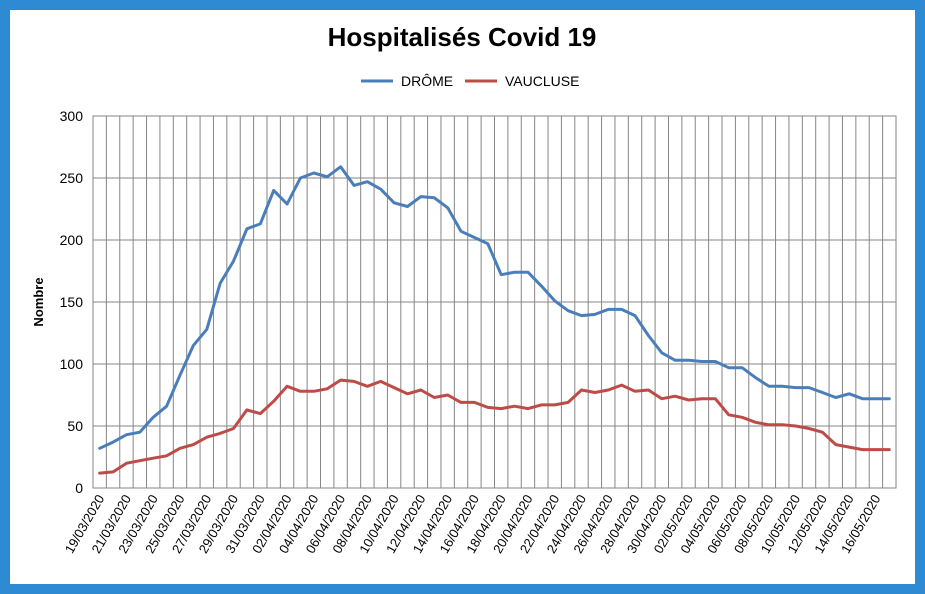 Image resolution: width=925 pixels, height=594 pixels. I want to click on y-tick-label: 100, so click(72, 364).